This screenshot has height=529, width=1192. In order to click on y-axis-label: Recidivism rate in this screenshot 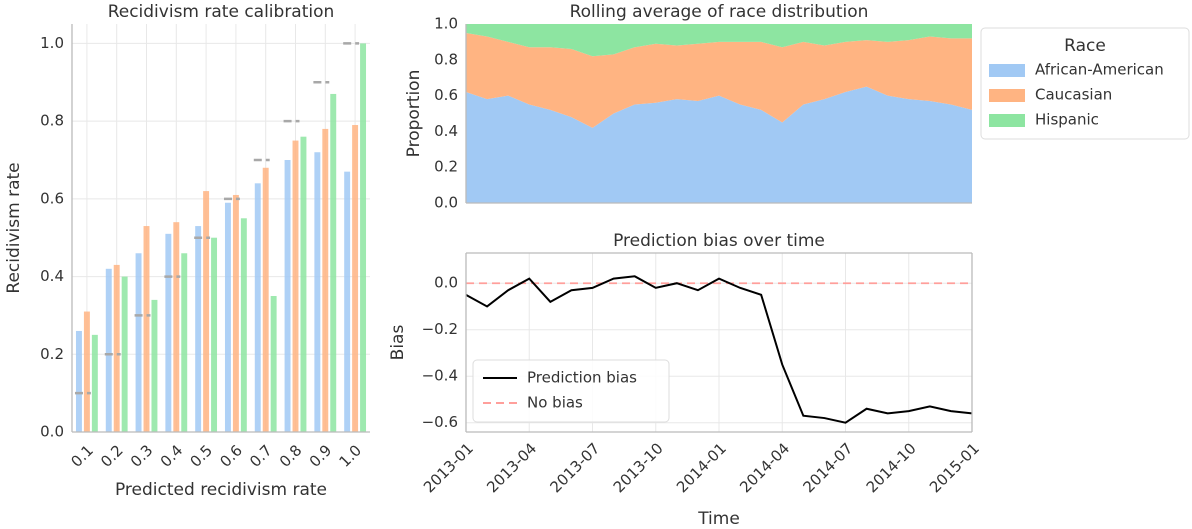, I will do `click(14, 227)`.